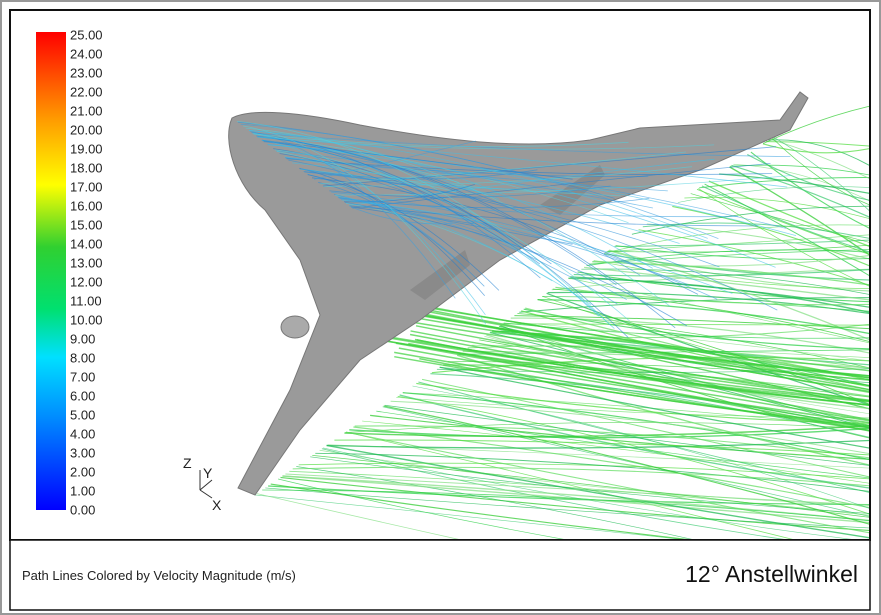 This screenshot has height=615, width=881. What do you see at coordinates (86, 72) in the screenshot?
I see `colorbar-label: 23.00` at bounding box center [86, 72].